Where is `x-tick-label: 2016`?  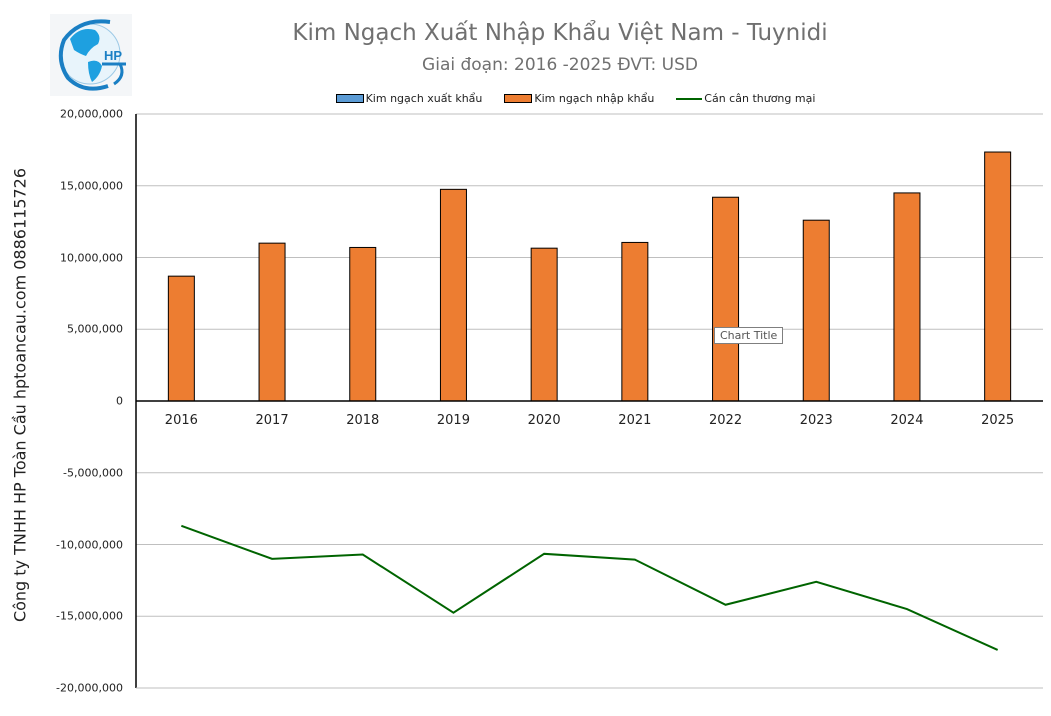
x-tick-label: 2016 is located at coordinates (181, 420).